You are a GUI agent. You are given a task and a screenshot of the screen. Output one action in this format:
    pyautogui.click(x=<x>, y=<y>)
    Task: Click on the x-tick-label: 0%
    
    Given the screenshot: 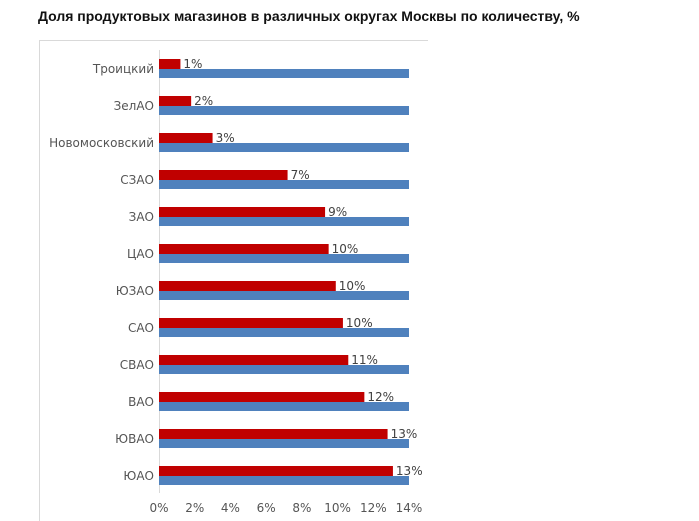 What is the action you would take?
    pyautogui.click(x=158, y=508)
    